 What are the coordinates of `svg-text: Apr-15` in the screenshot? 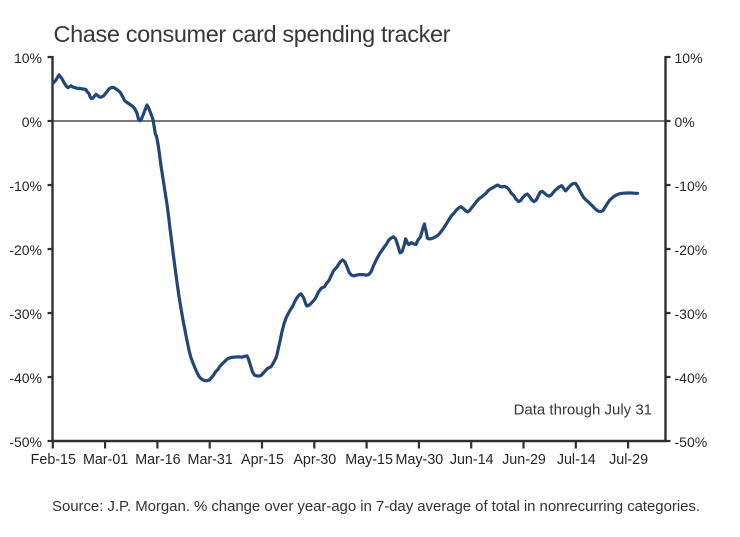 It's located at (262, 460).